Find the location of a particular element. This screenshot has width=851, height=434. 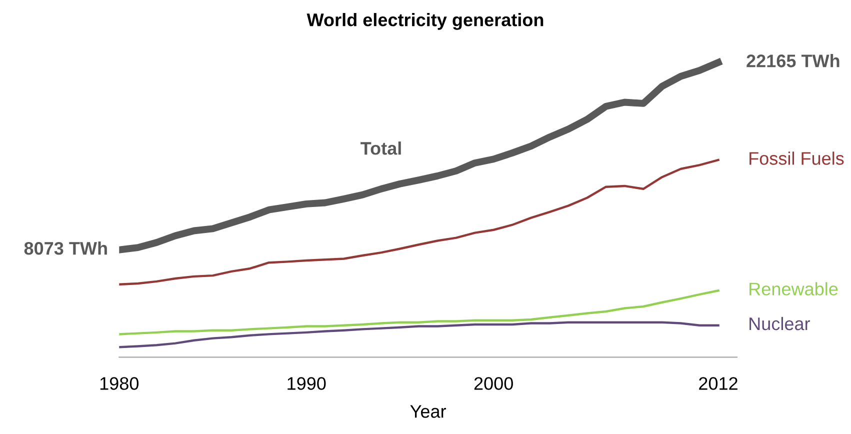

series-label: Fossil Fuels is located at coordinates (797, 158).